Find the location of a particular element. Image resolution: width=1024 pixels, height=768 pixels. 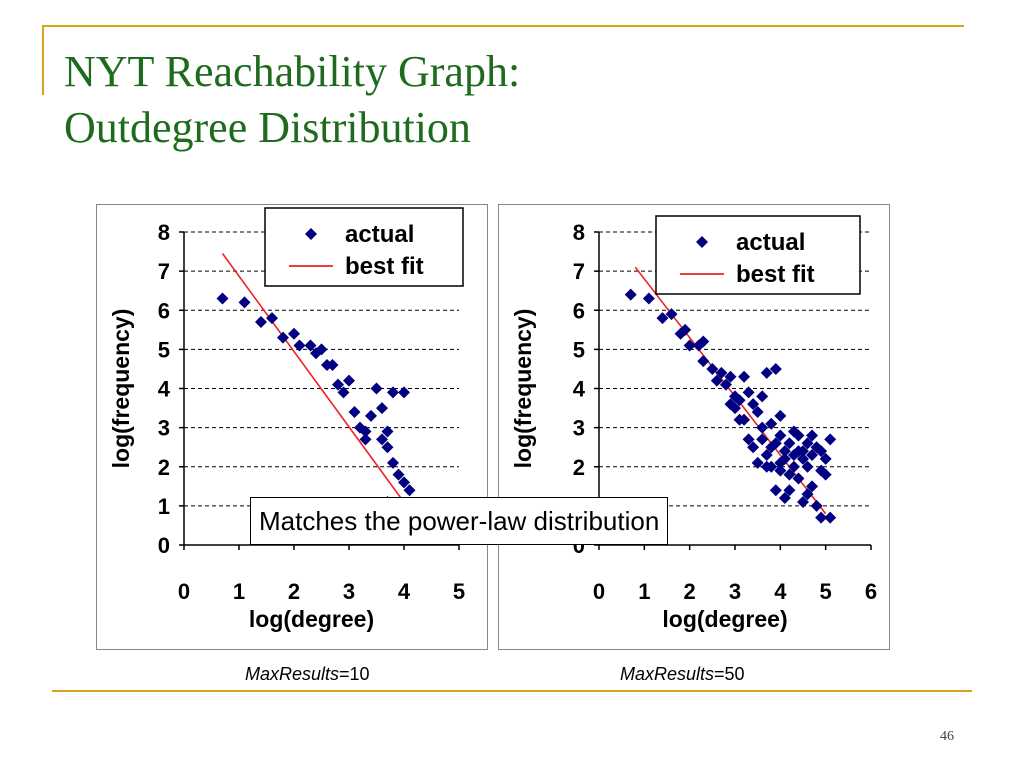

caption-left-value: =10 is located at coordinates (354, 674).